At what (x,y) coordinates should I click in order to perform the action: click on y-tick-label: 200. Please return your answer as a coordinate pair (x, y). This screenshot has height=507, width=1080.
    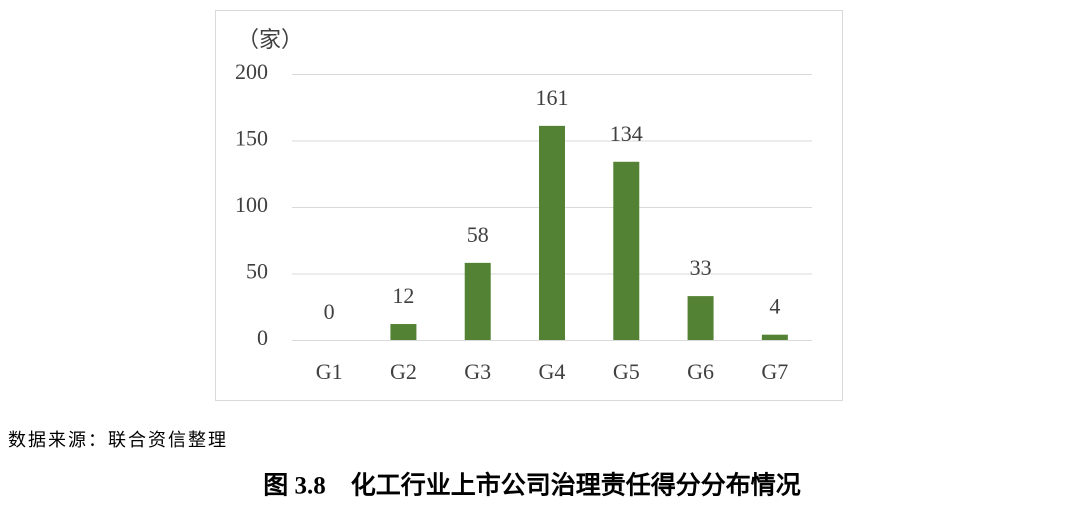
    Looking at the image, I should click on (251, 71).